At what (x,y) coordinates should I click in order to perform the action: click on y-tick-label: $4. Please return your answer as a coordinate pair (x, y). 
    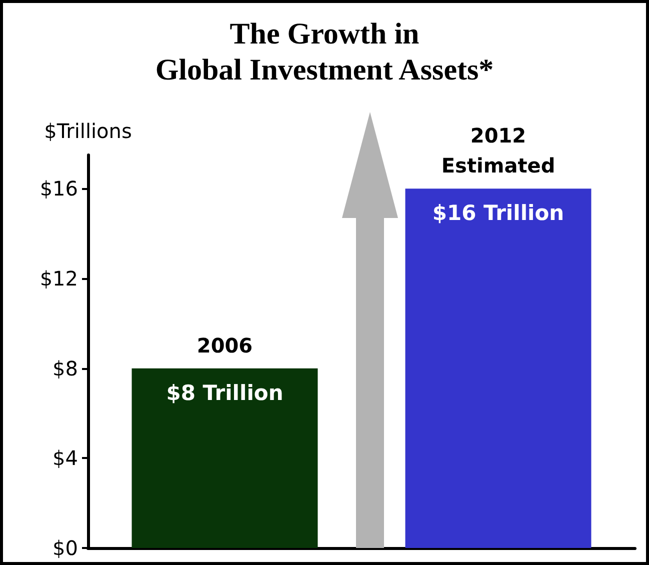
    Looking at the image, I should click on (65, 458).